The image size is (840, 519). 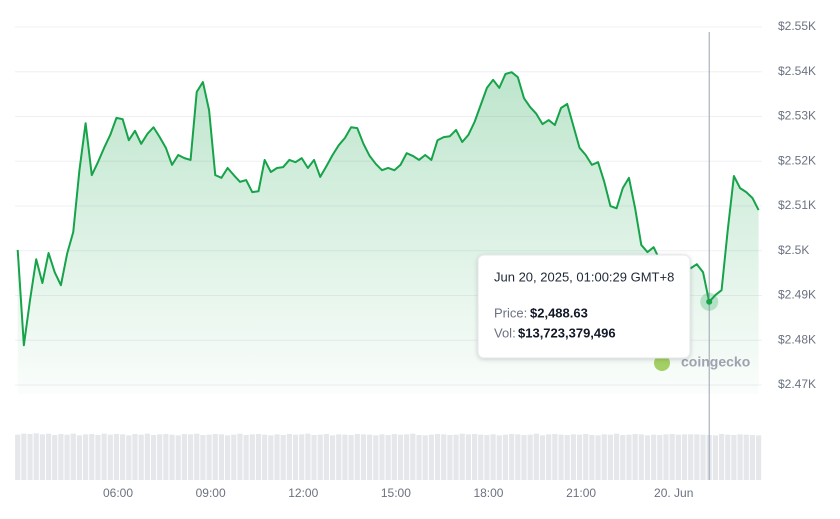 I want to click on x-tick-label: 18:00, so click(x=488, y=493).